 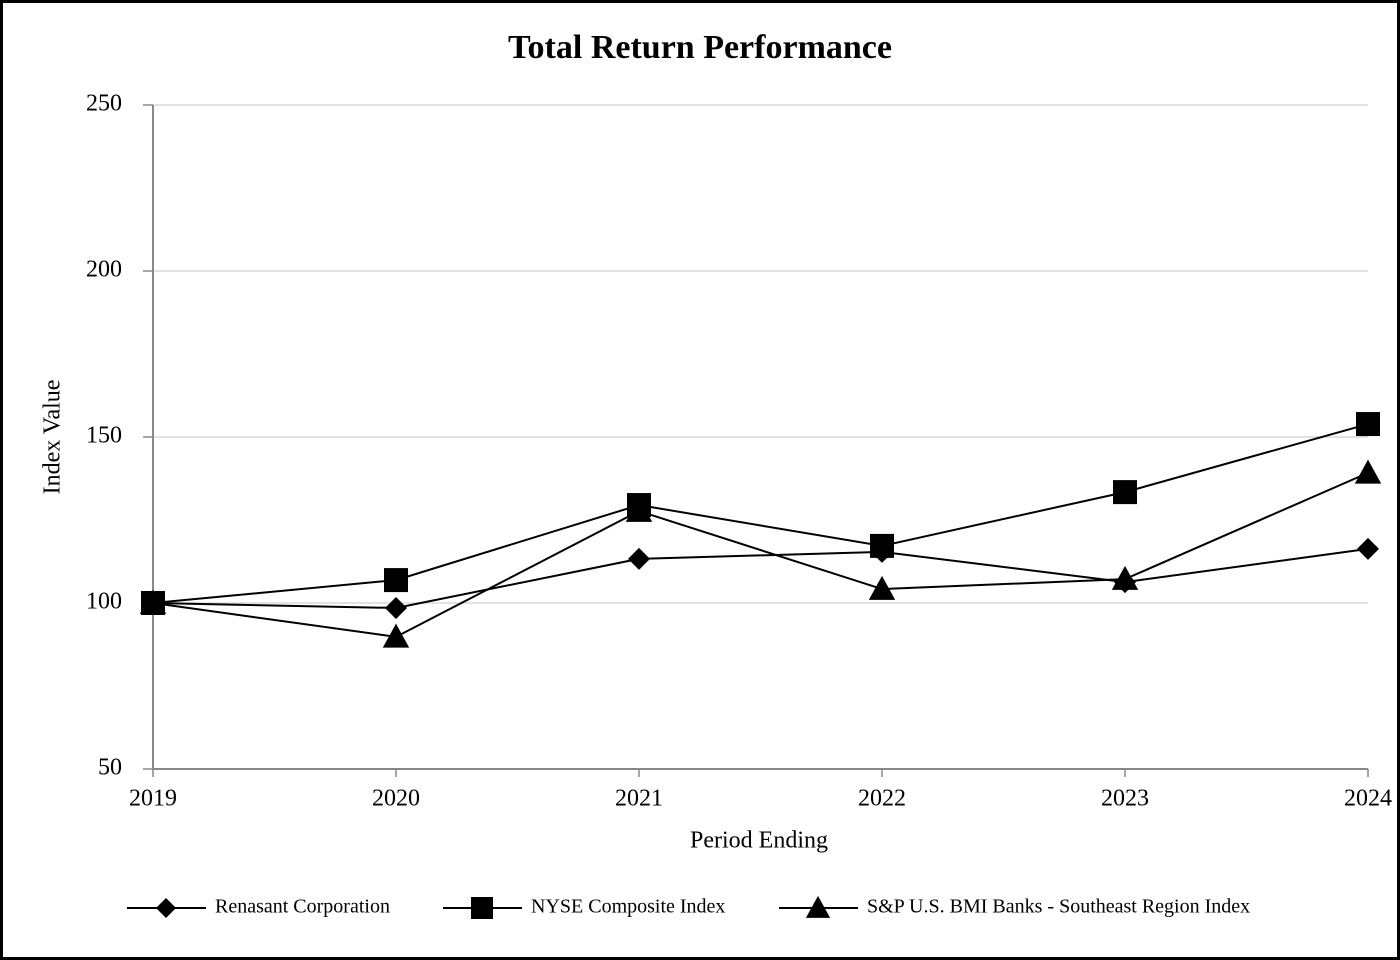 I want to click on chart-title: Total Return Performance, so click(x=700, y=47).